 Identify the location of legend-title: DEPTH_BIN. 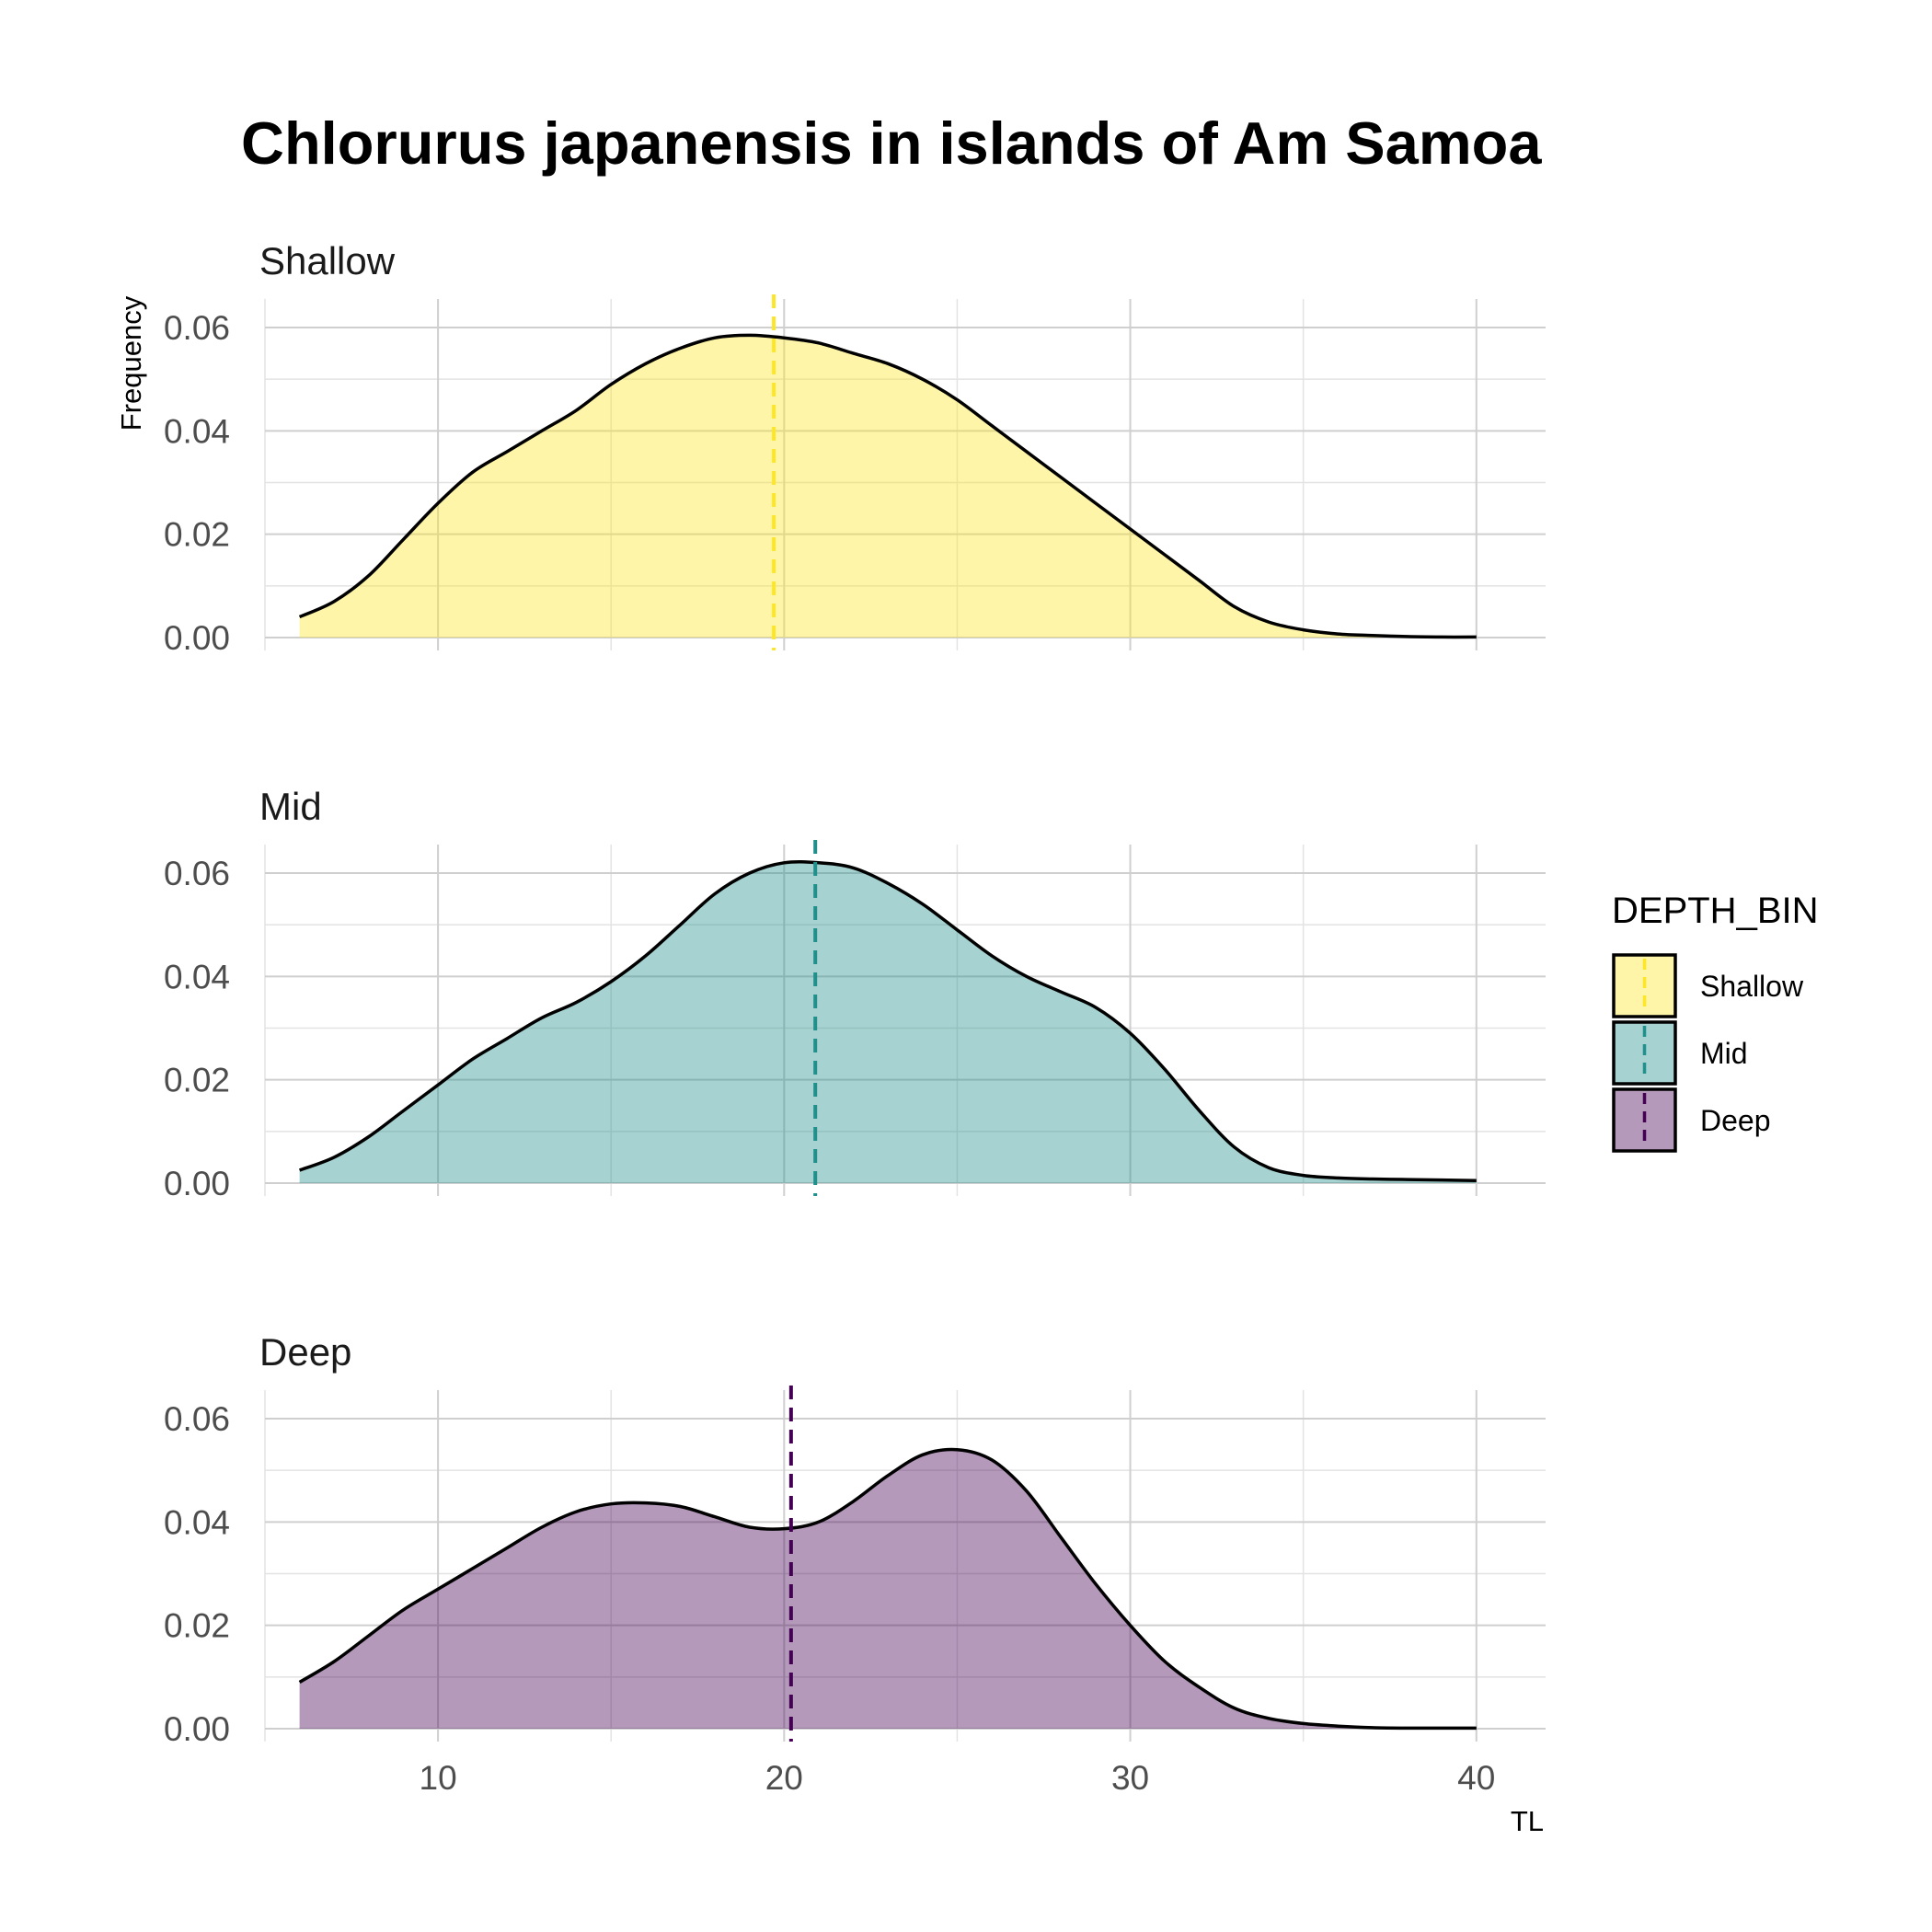
(1715, 911).